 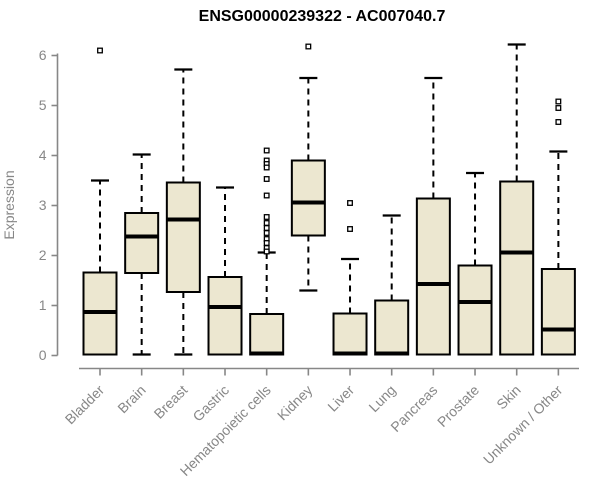 What do you see at coordinates (340, 398) in the screenshot?
I see `x-tick-label-liver: Liver` at bounding box center [340, 398].